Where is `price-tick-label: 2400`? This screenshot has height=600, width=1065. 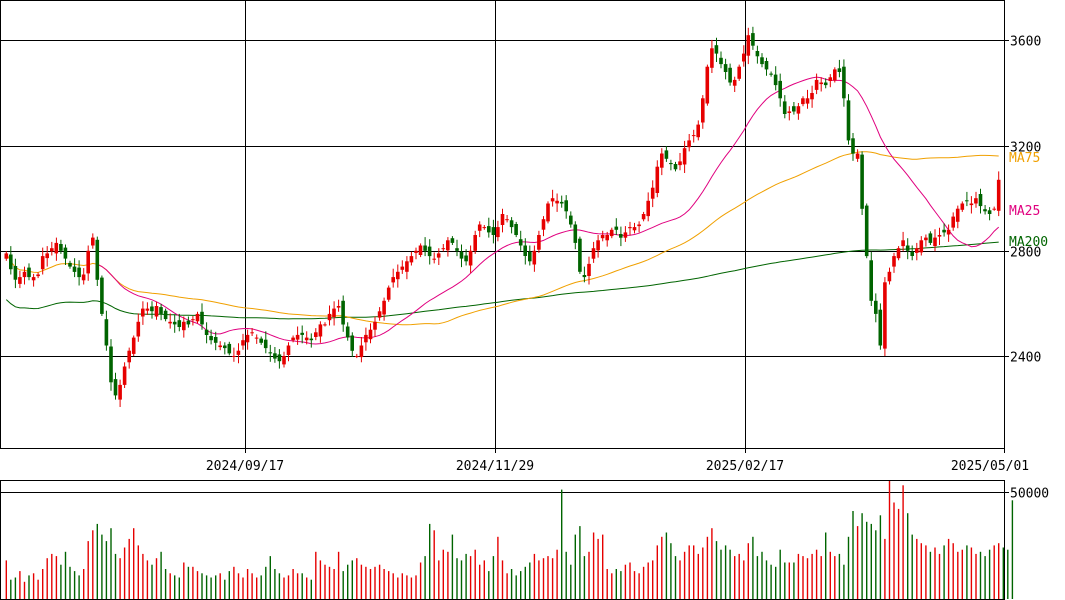
price-tick-label: 2400 is located at coordinates (1025, 358).